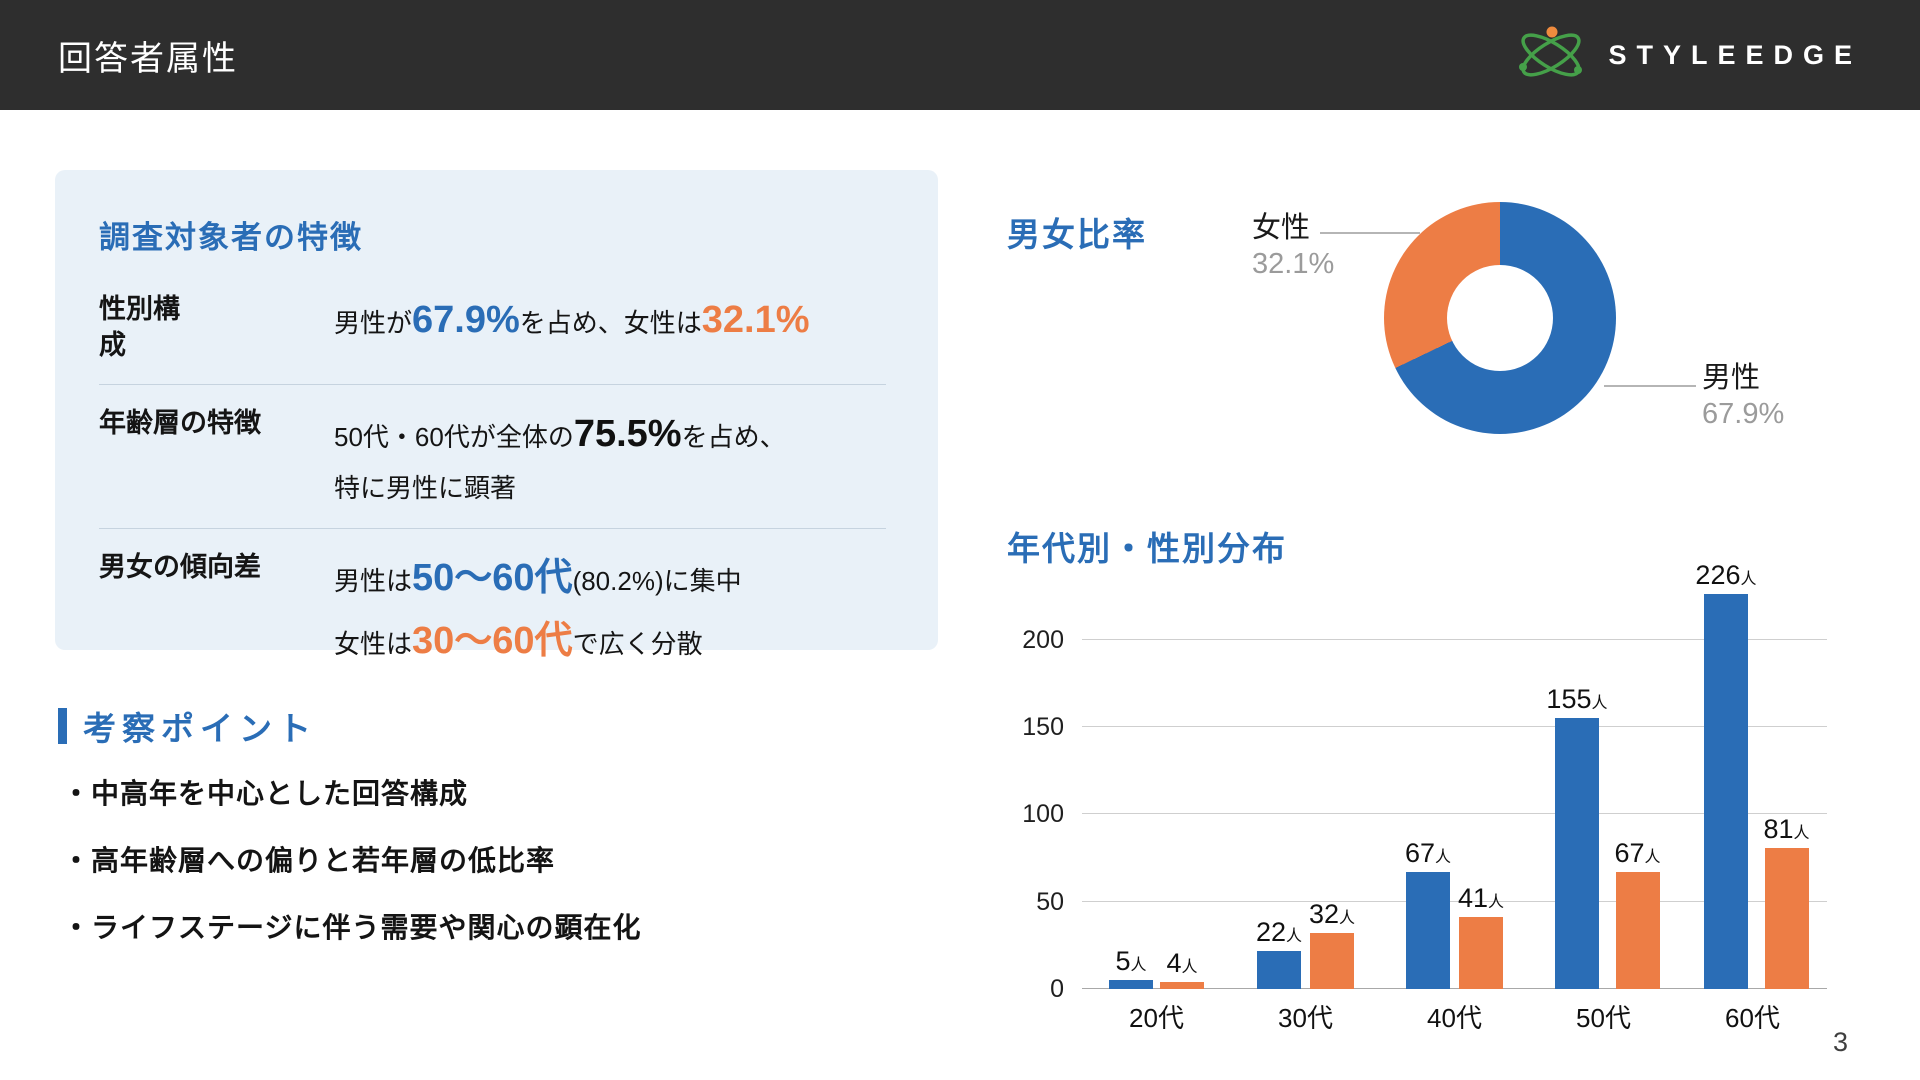  Describe the element at coordinates (1454, 1018) in the screenshot. I see `x-axis-label: 40代` at that location.